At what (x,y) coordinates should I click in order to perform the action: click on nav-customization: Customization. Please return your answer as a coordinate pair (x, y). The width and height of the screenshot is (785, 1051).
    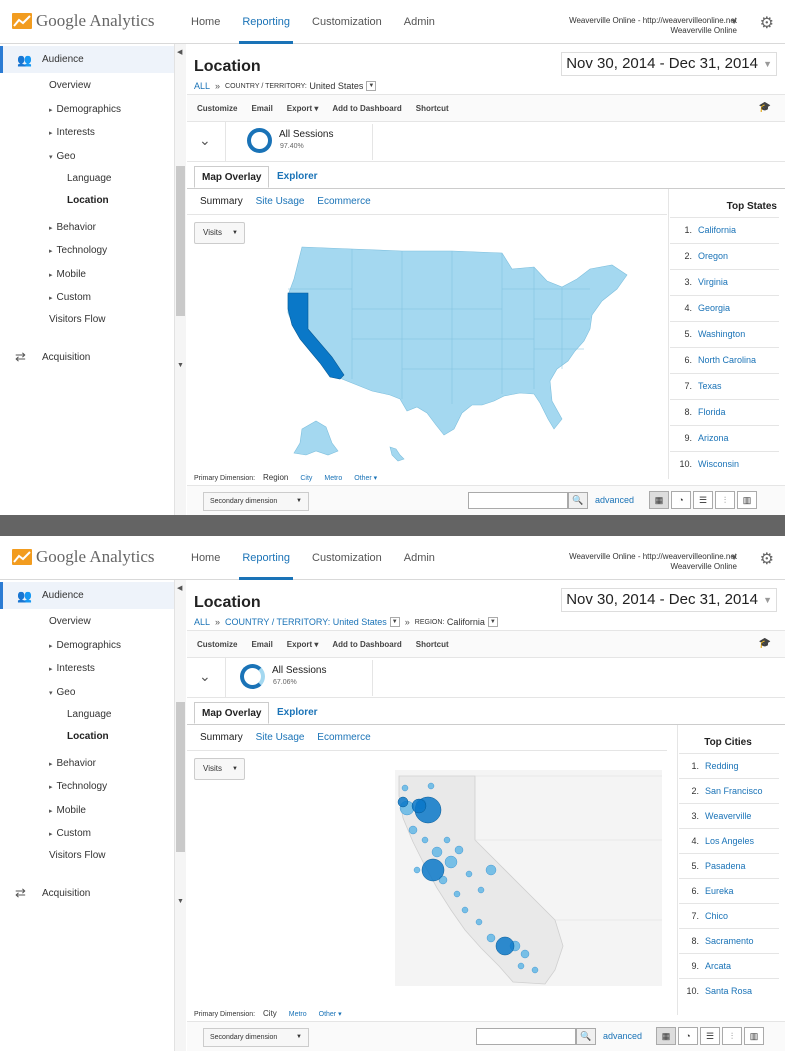
    Looking at the image, I should click on (347, 22).